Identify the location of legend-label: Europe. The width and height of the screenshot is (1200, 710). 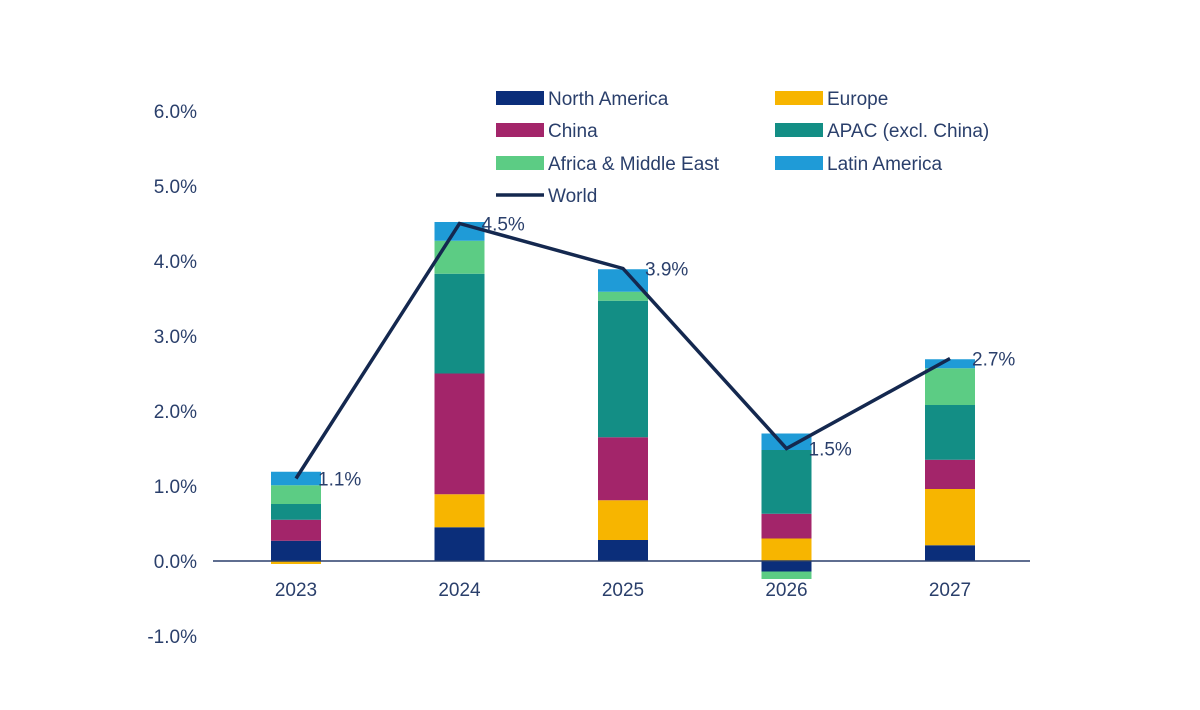
(857, 99).